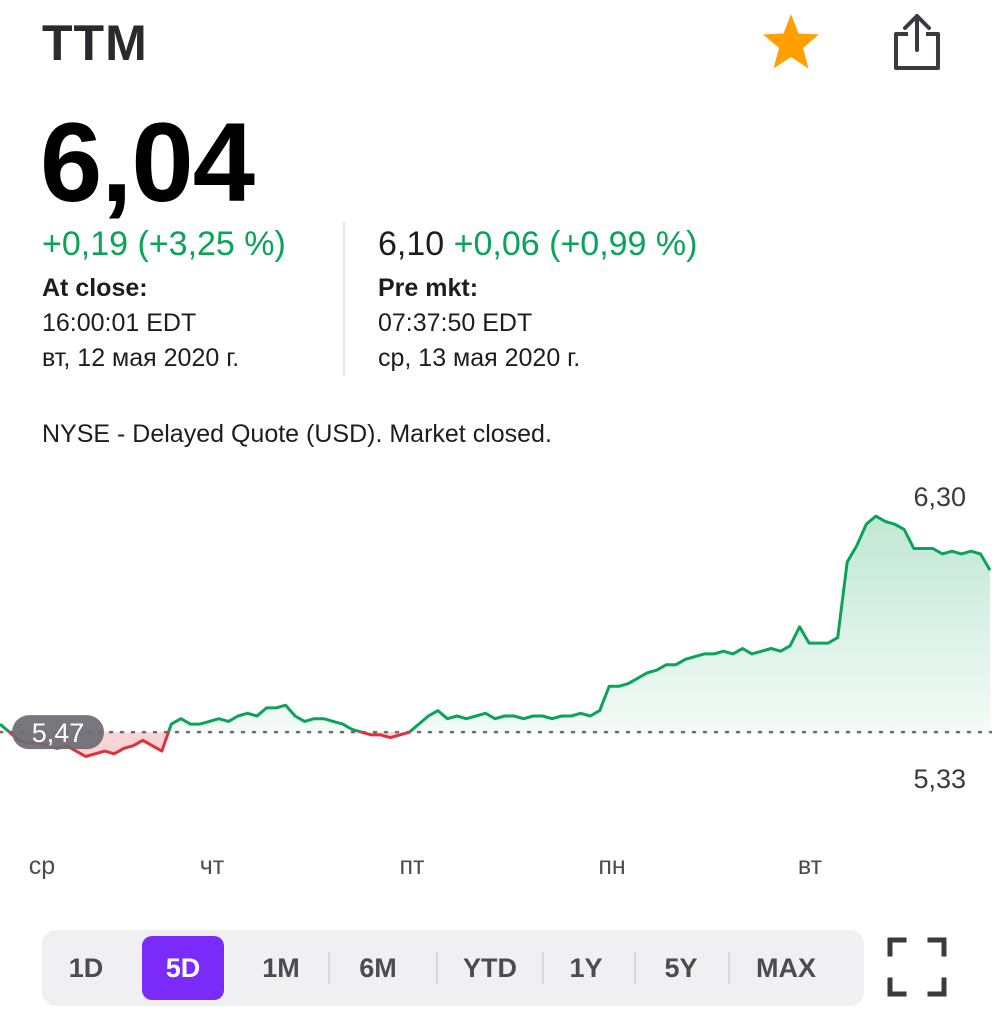 The height and width of the screenshot is (1024, 992). I want to click on range-button-5d: 5D, so click(183, 968).